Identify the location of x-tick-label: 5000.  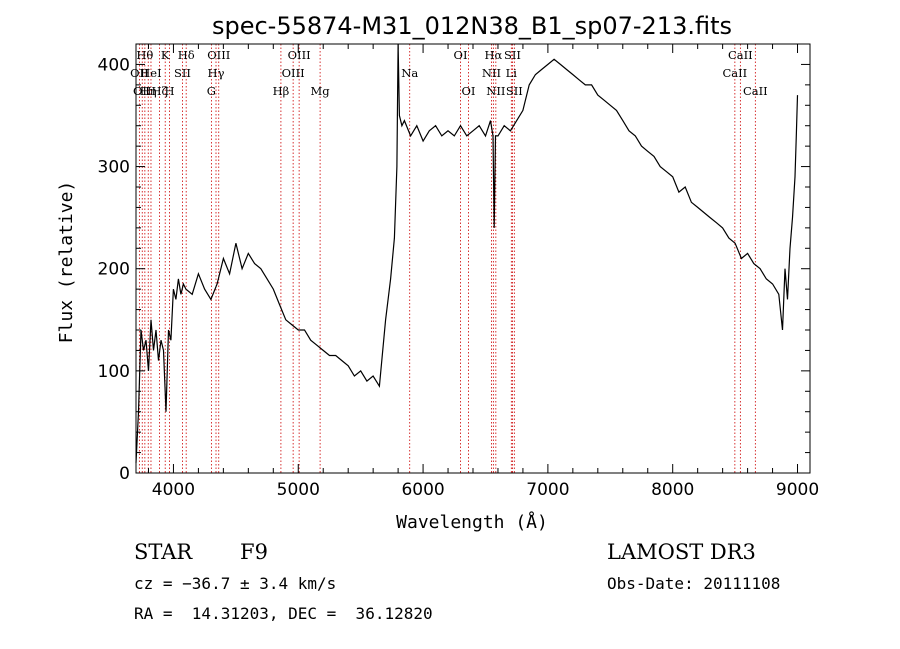
(298, 490).